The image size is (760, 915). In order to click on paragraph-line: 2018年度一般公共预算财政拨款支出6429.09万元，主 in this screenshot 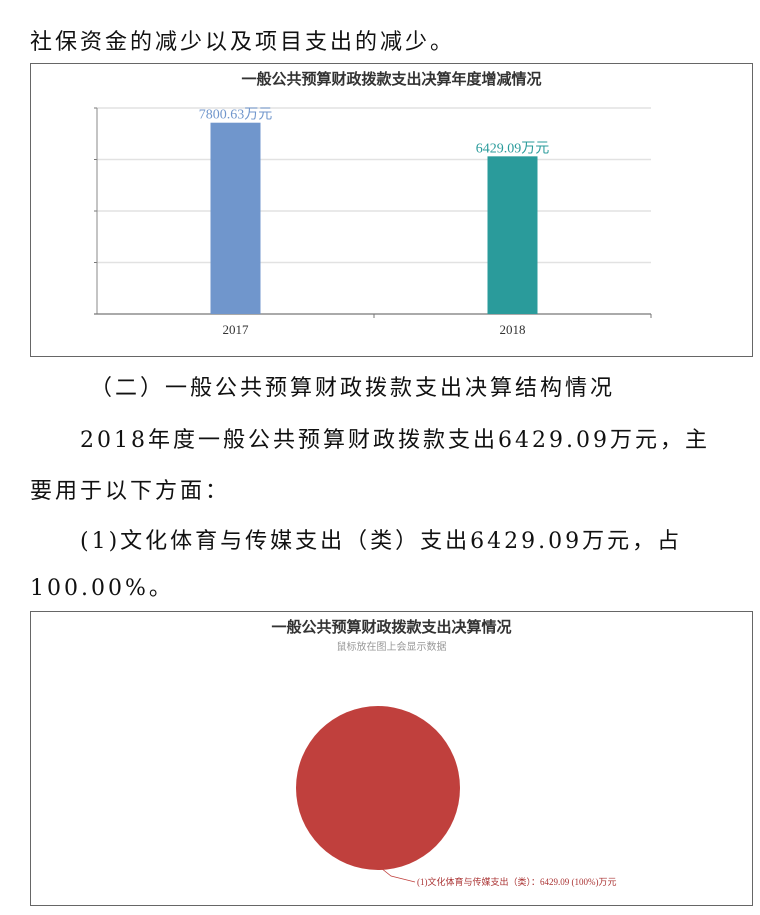, I will do `click(395, 440)`.